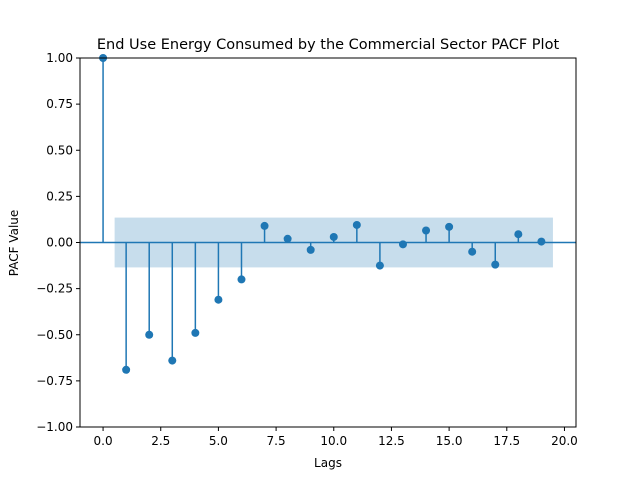 The width and height of the screenshot is (640, 485). What do you see at coordinates (391, 441) in the screenshot?
I see `x-tick-label: 12.5` at bounding box center [391, 441].